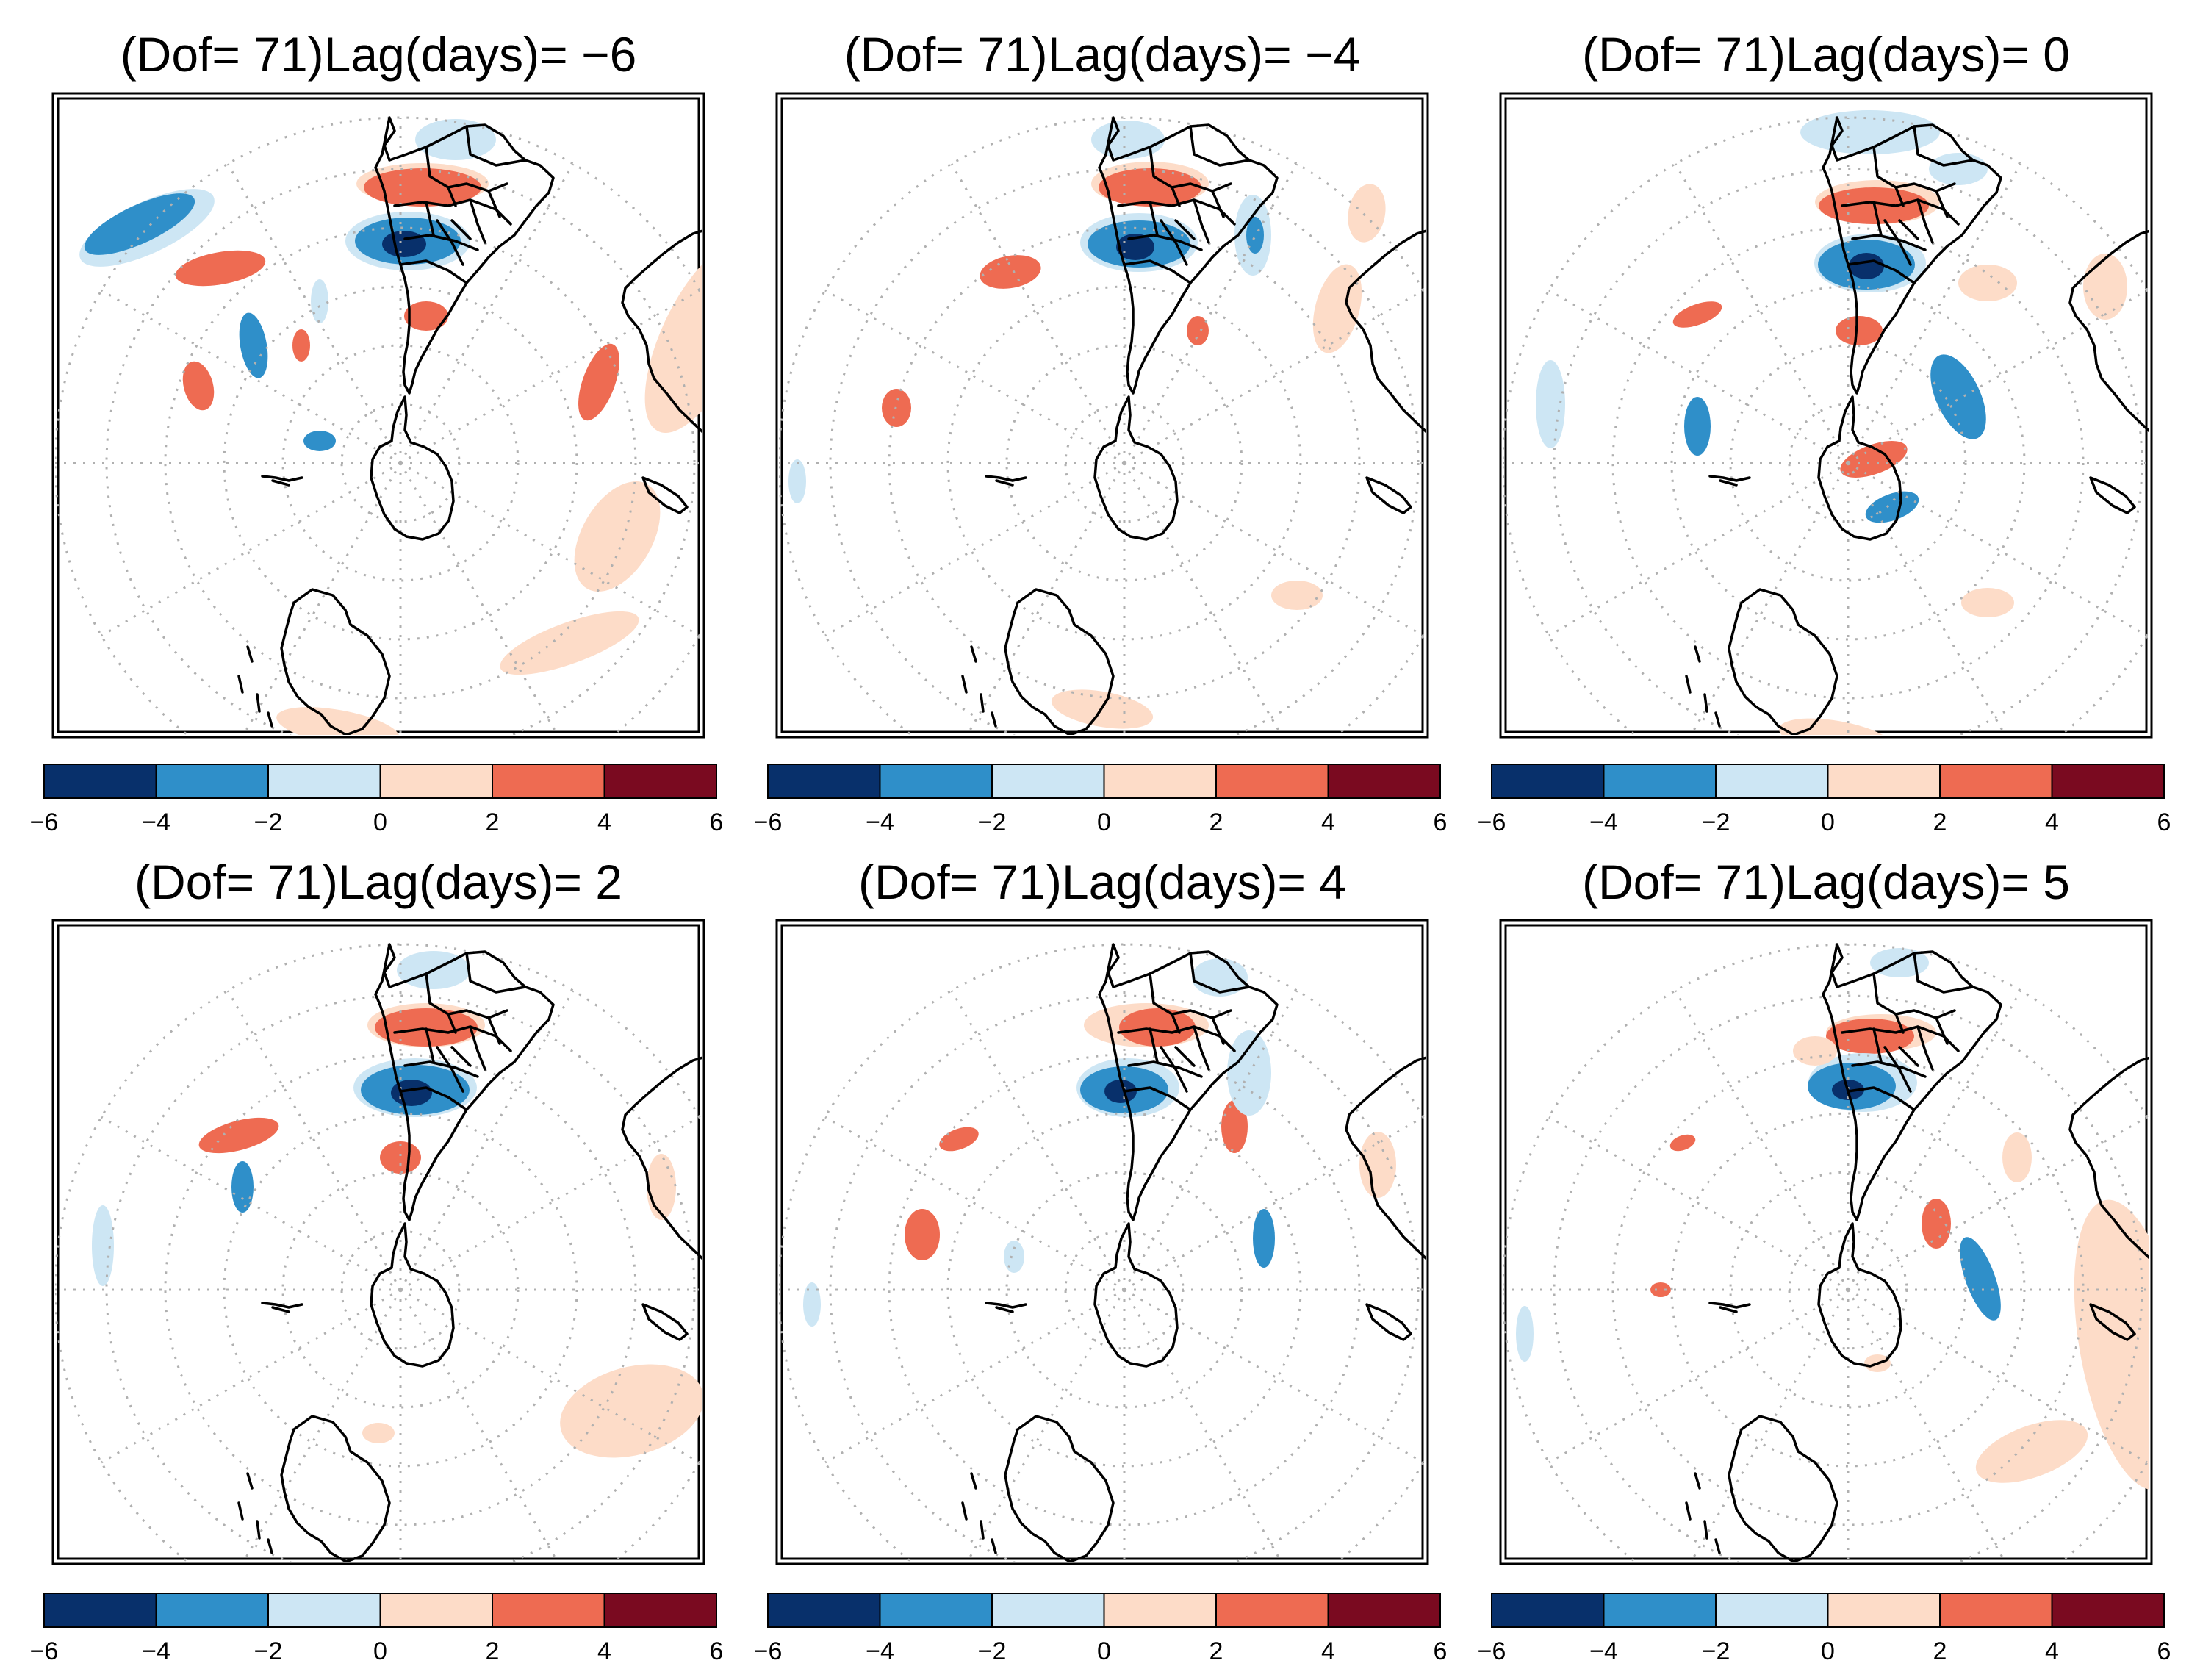 Image resolution: width=2189 pixels, height=1680 pixels. What do you see at coordinates (1102, 882) in the screenshot?
I see `panel-title: (Dof= 71)Lag(days)= 4` at bounding box center [1102, 882].